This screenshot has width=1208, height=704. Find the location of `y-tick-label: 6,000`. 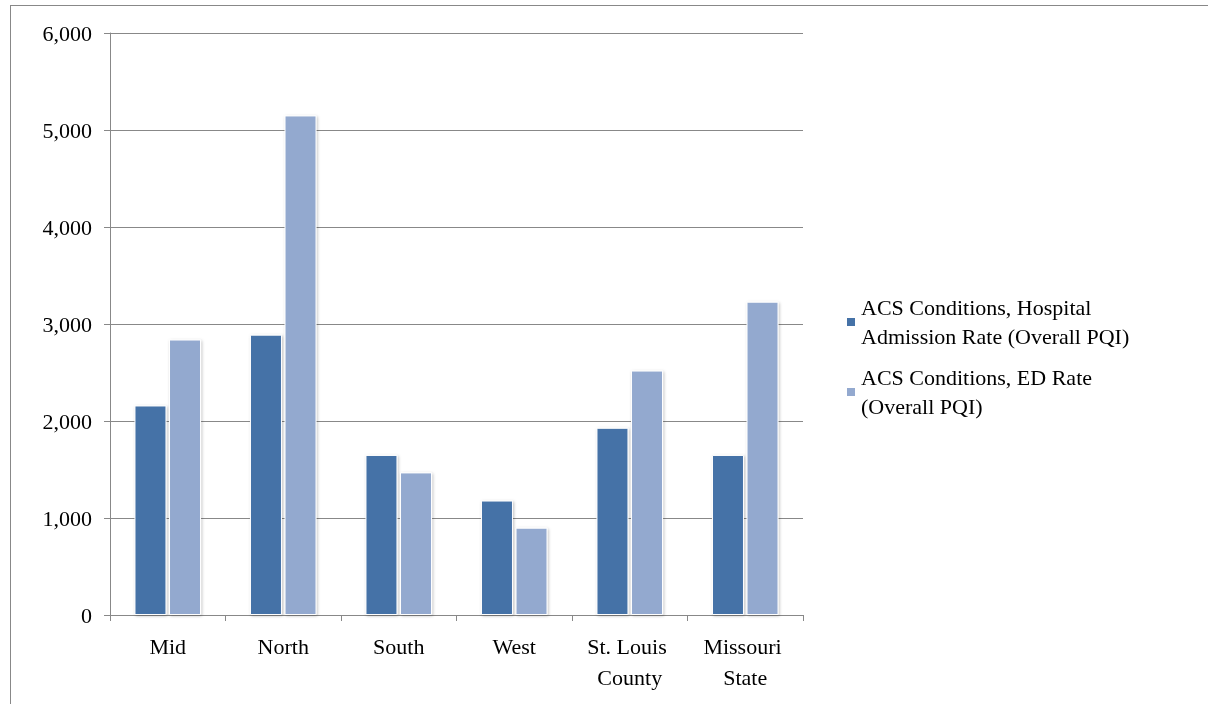

y-tick-label: 6,000 is located at coordinates (67, 33).